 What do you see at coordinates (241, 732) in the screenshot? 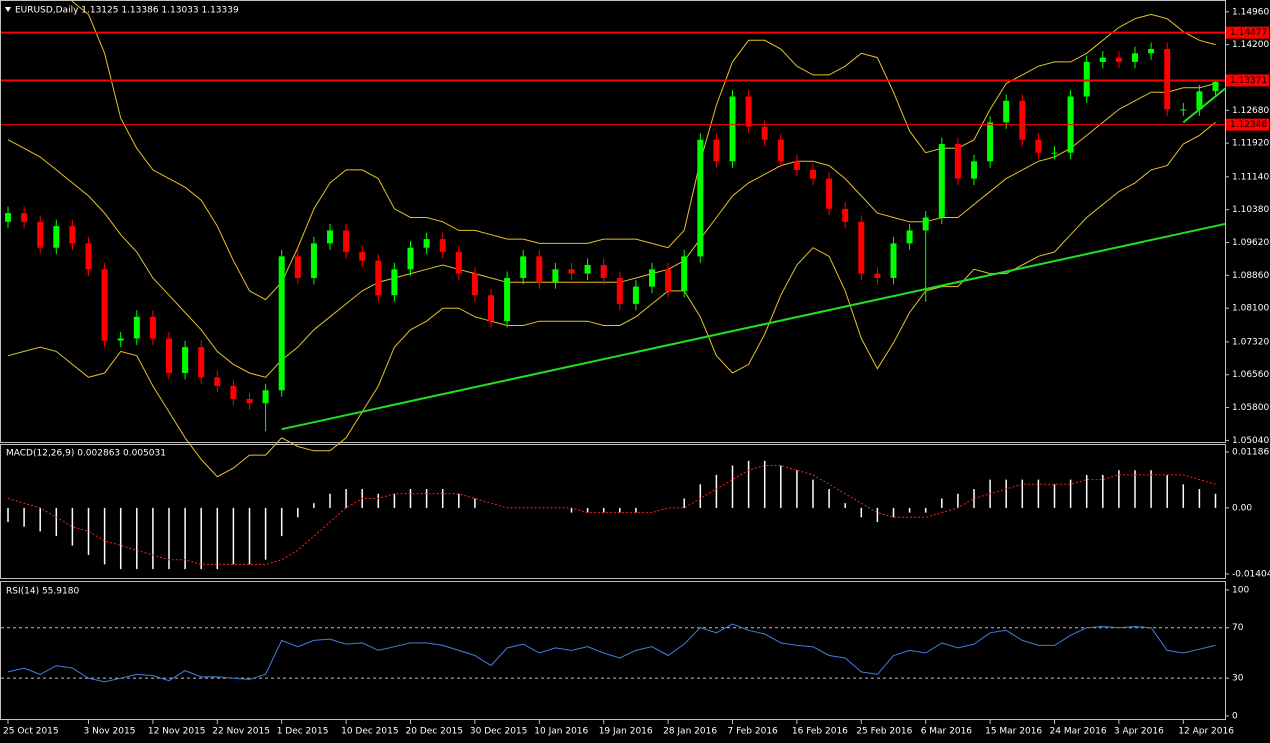
I see `x-tick-label: 22 Nov 2015` at bounding box center [241, 732].